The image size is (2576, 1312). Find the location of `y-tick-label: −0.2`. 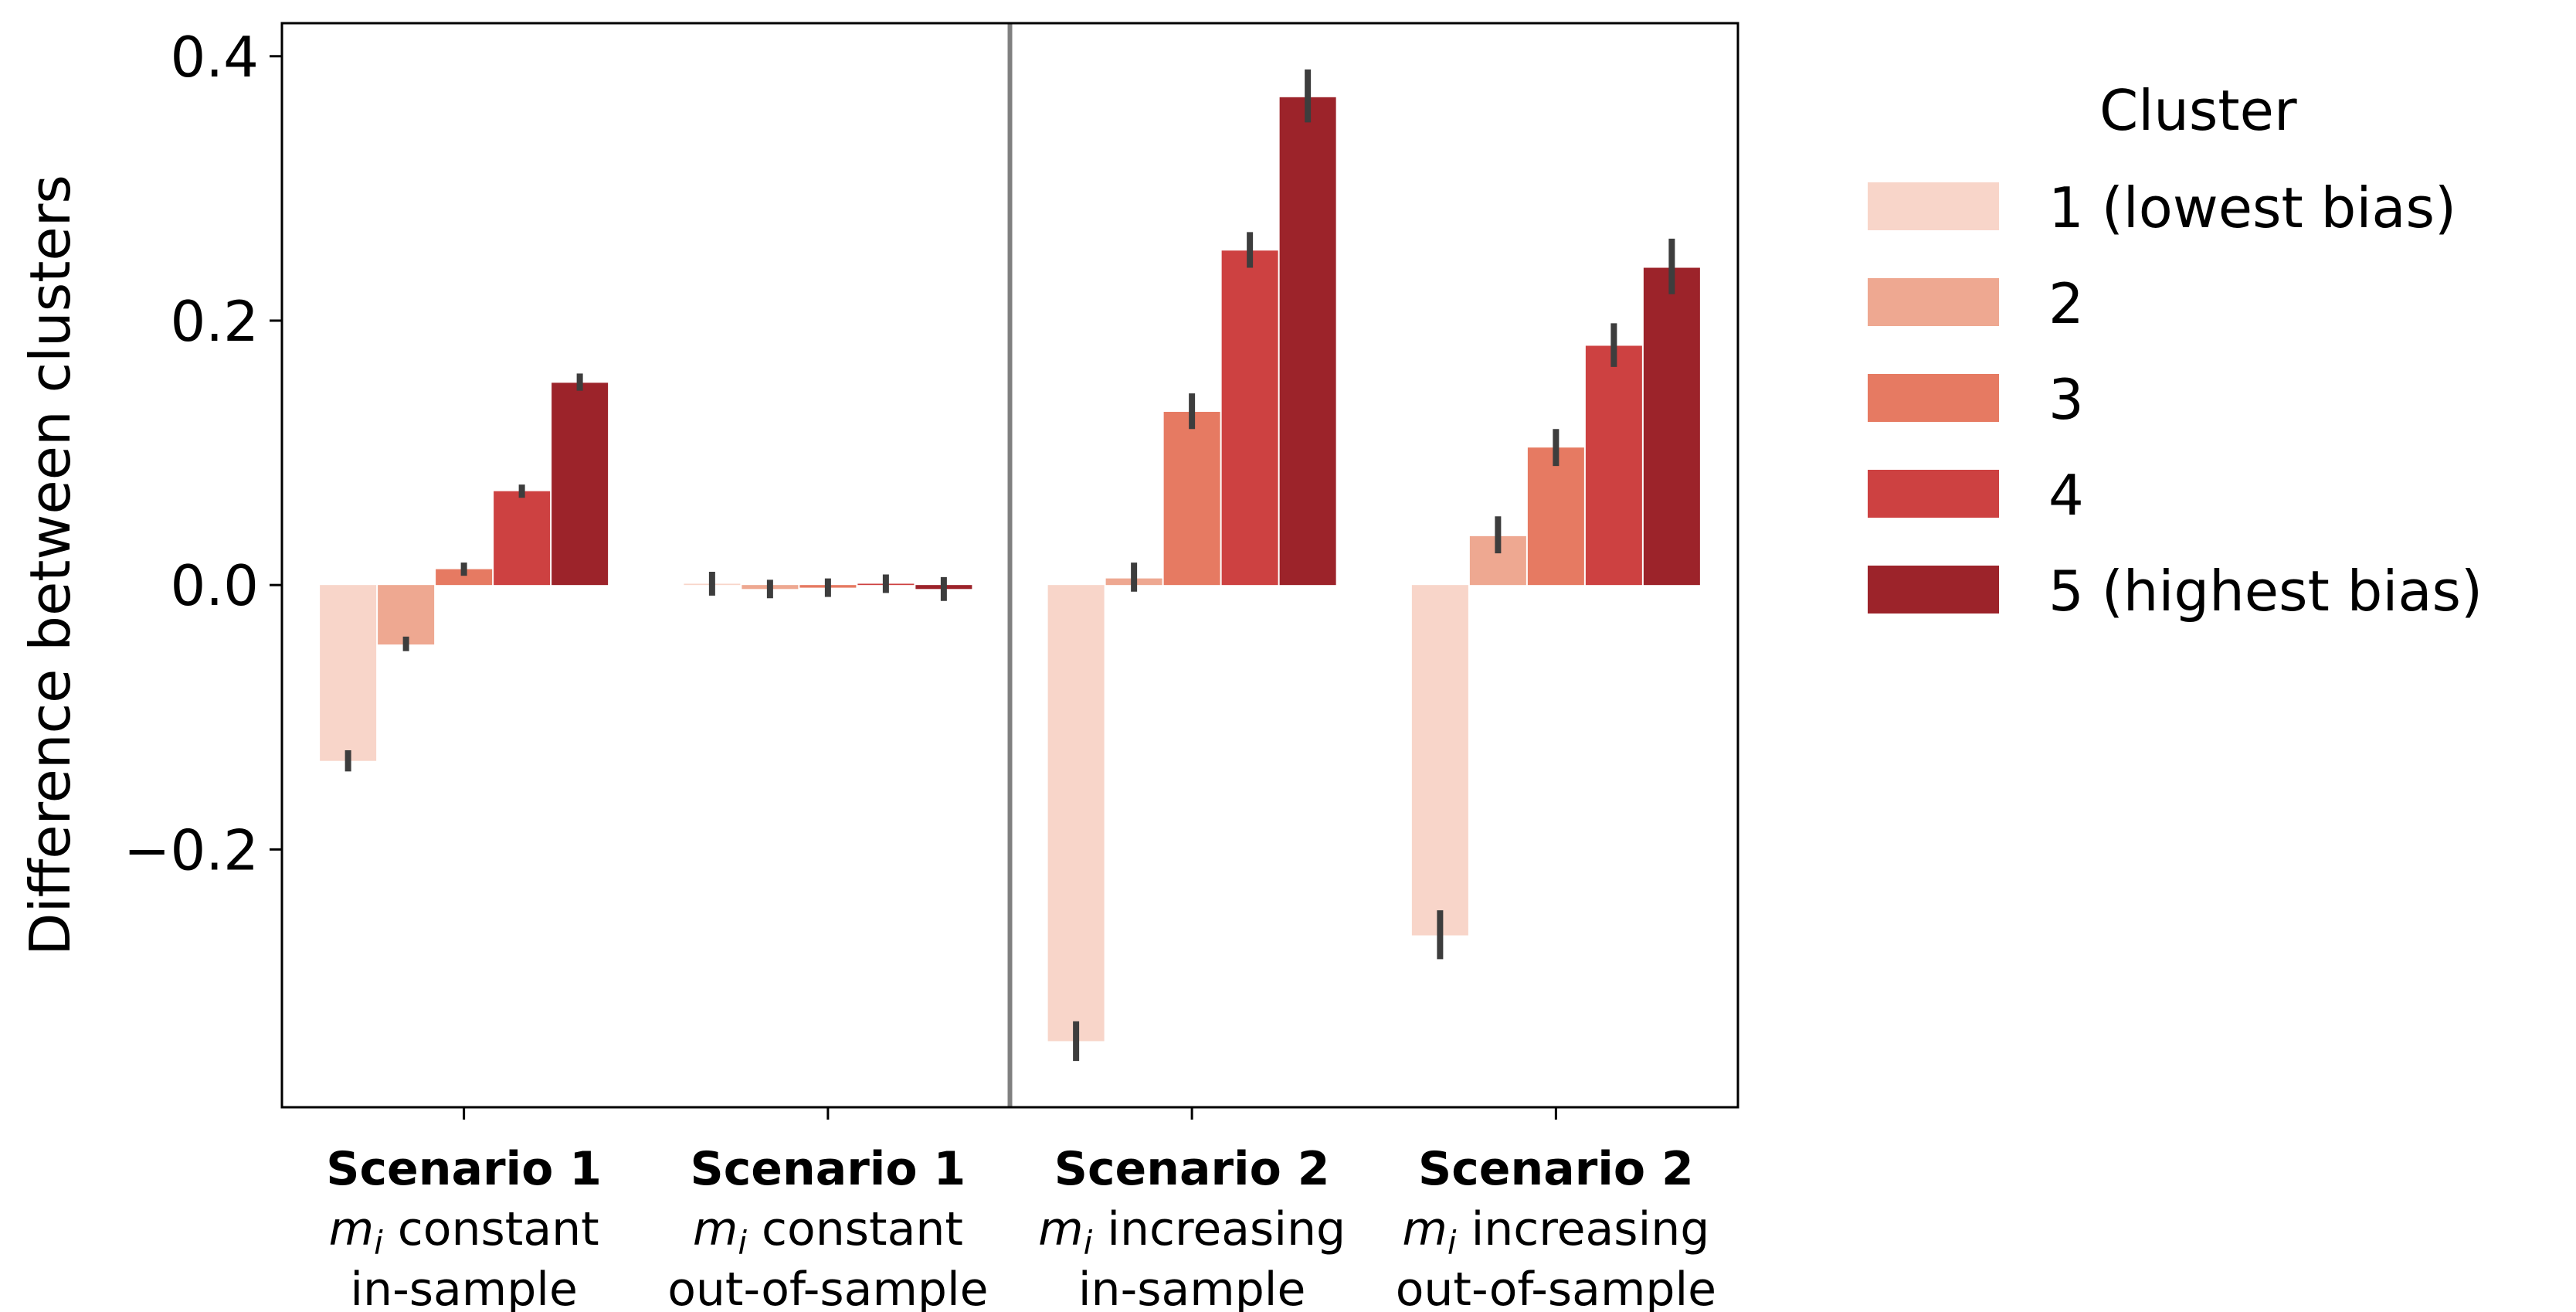

y-tick-label: −0.2 is located at coordinates (192, 849).